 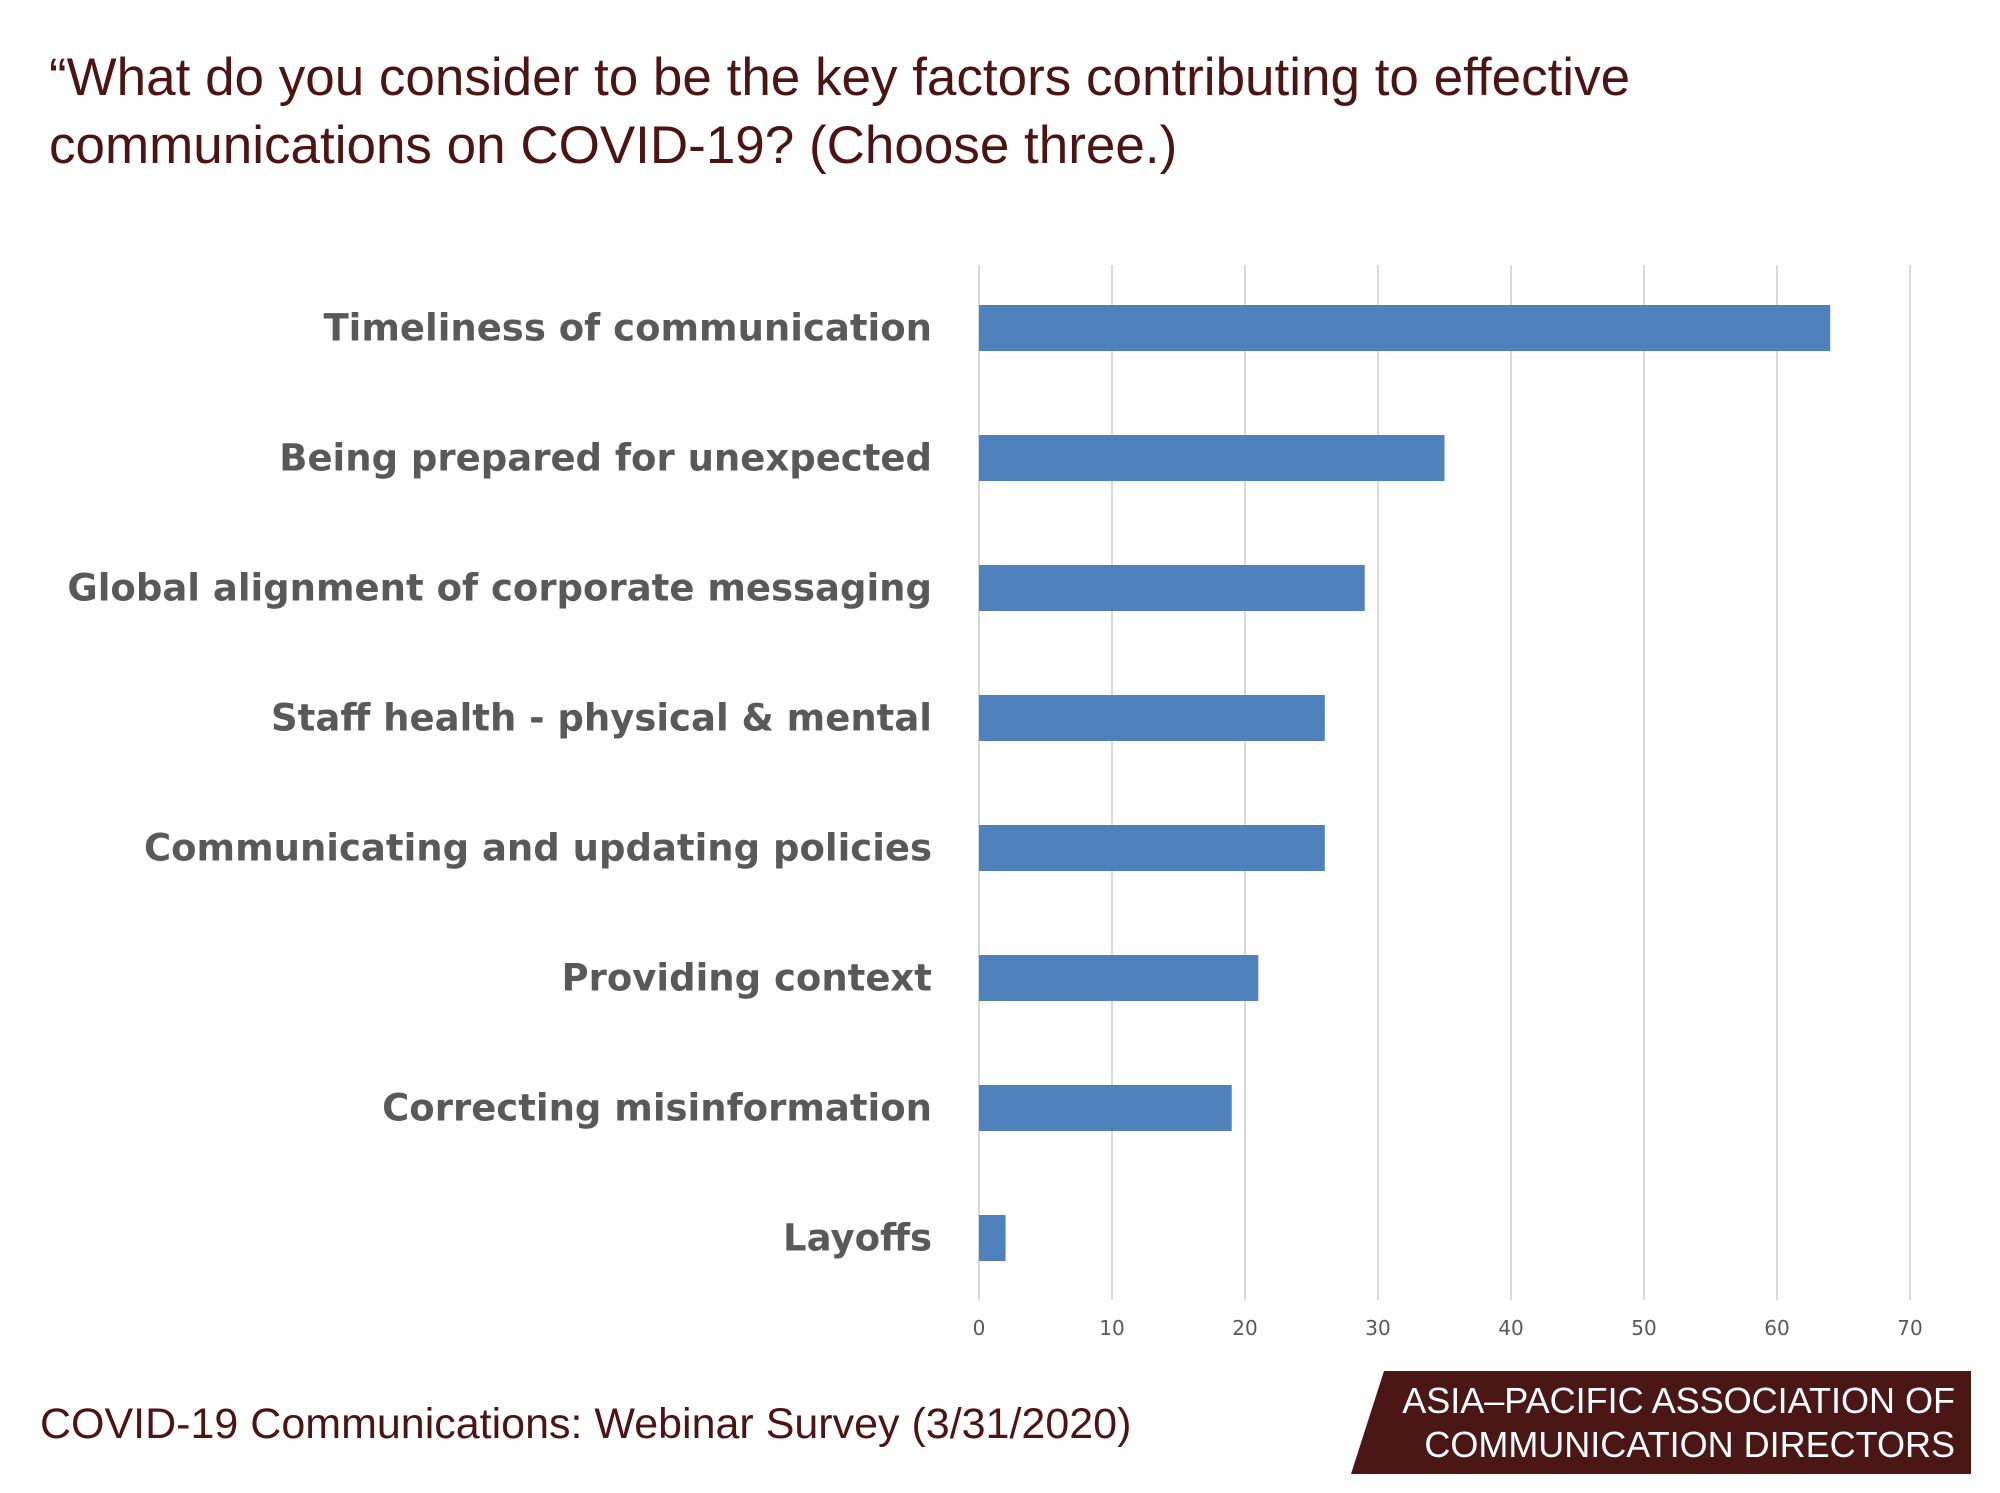 What do you see at coordinates (499, 588) in the screenshot?
I see `category-label: Global alignment of corporate messaging` at bounding box center [499, 588].